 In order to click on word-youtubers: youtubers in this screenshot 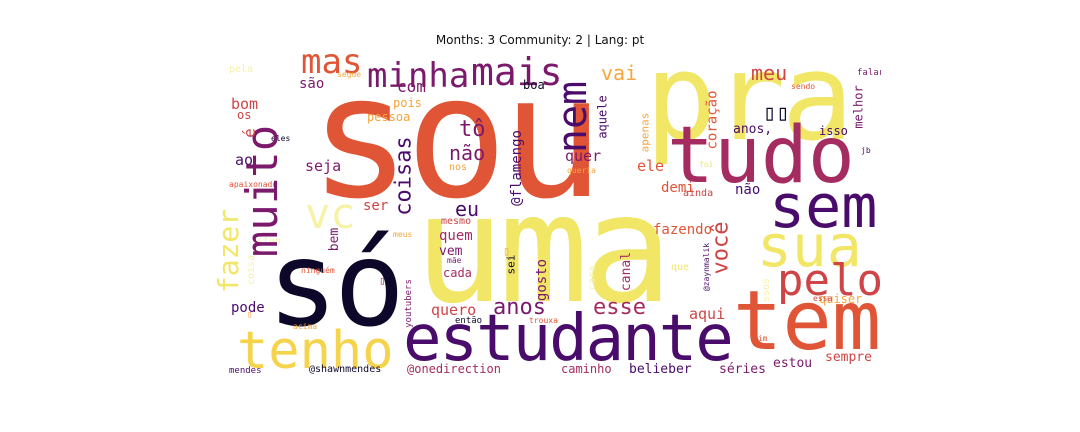, I will do `click(408, 303)`.